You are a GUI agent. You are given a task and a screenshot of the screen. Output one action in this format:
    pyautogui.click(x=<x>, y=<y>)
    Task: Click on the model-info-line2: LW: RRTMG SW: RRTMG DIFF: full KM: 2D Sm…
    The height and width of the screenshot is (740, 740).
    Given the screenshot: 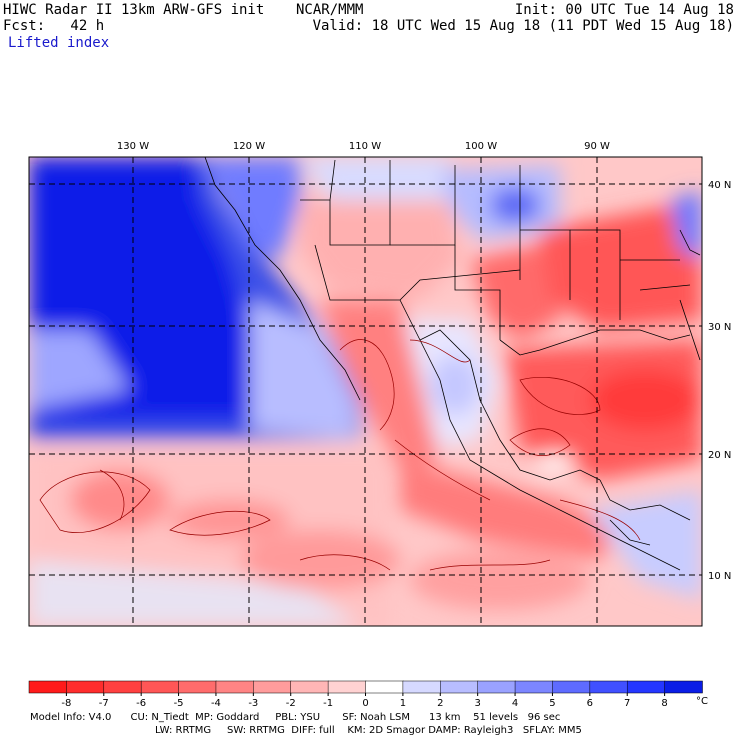 What is the action you would take?
    pyautogui.click(x=368, y=730)
    